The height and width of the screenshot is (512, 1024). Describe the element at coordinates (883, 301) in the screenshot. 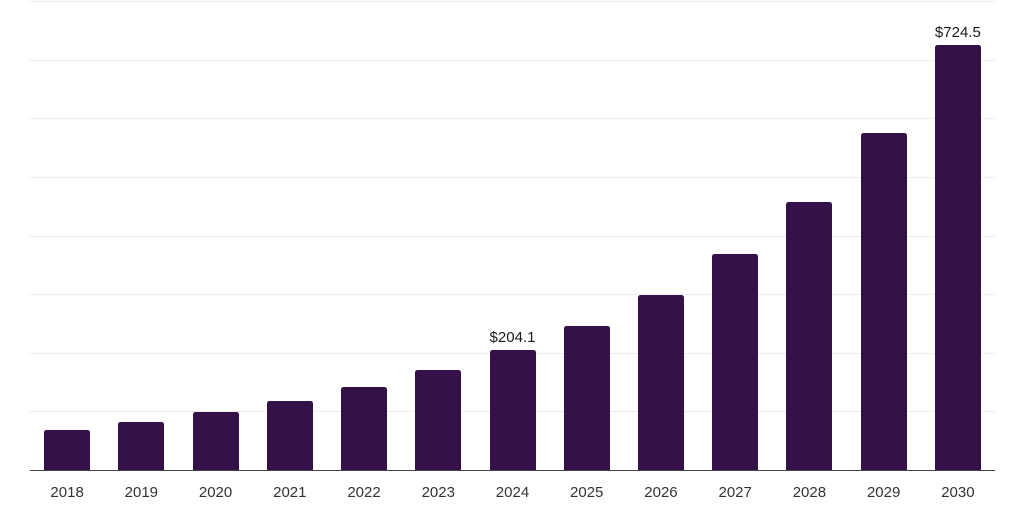

I see `bar-2029` at that location.